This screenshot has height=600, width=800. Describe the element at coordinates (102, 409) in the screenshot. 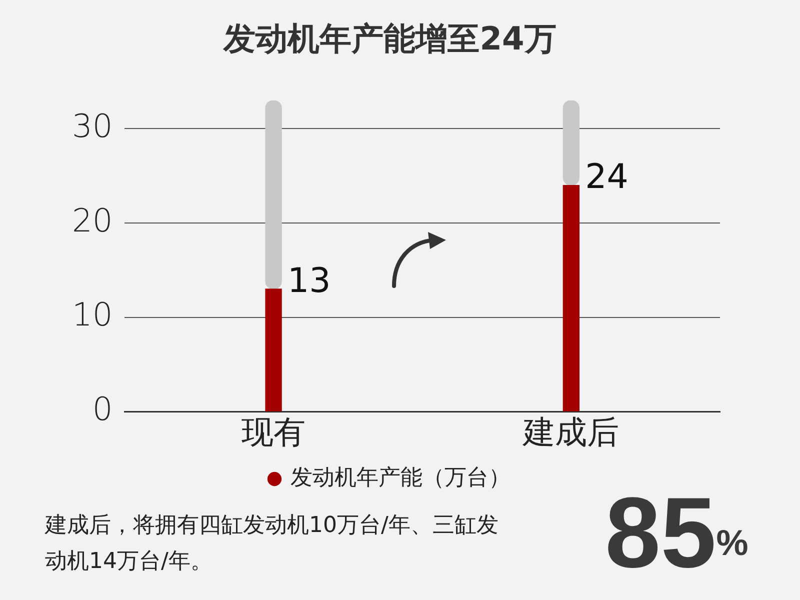

I see `y-tick-label: 0` at that location.